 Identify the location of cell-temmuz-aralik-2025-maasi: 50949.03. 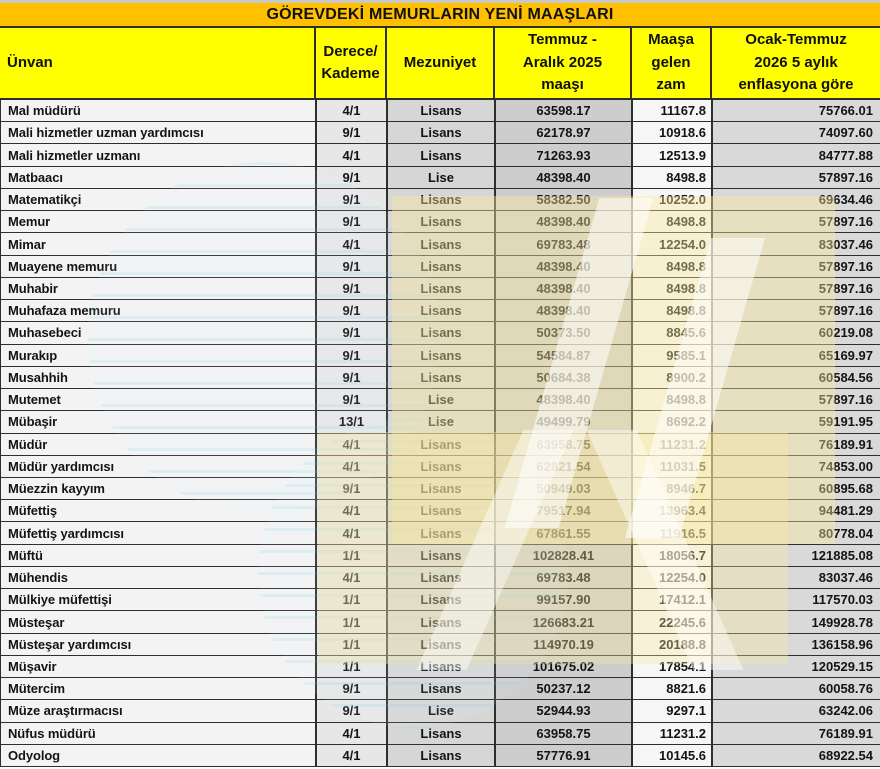
(564, 488).